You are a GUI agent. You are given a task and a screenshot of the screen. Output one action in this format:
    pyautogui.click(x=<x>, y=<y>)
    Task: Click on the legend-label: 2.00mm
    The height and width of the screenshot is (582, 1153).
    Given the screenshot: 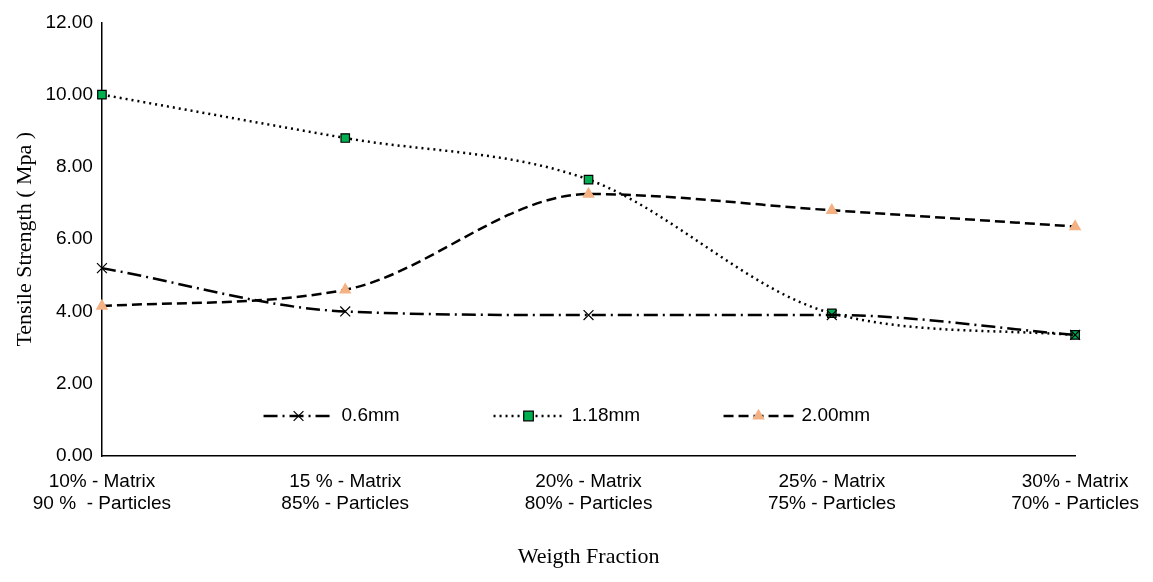 What is the action you would take?
    pyautogui.click(x=836, y=415)
    